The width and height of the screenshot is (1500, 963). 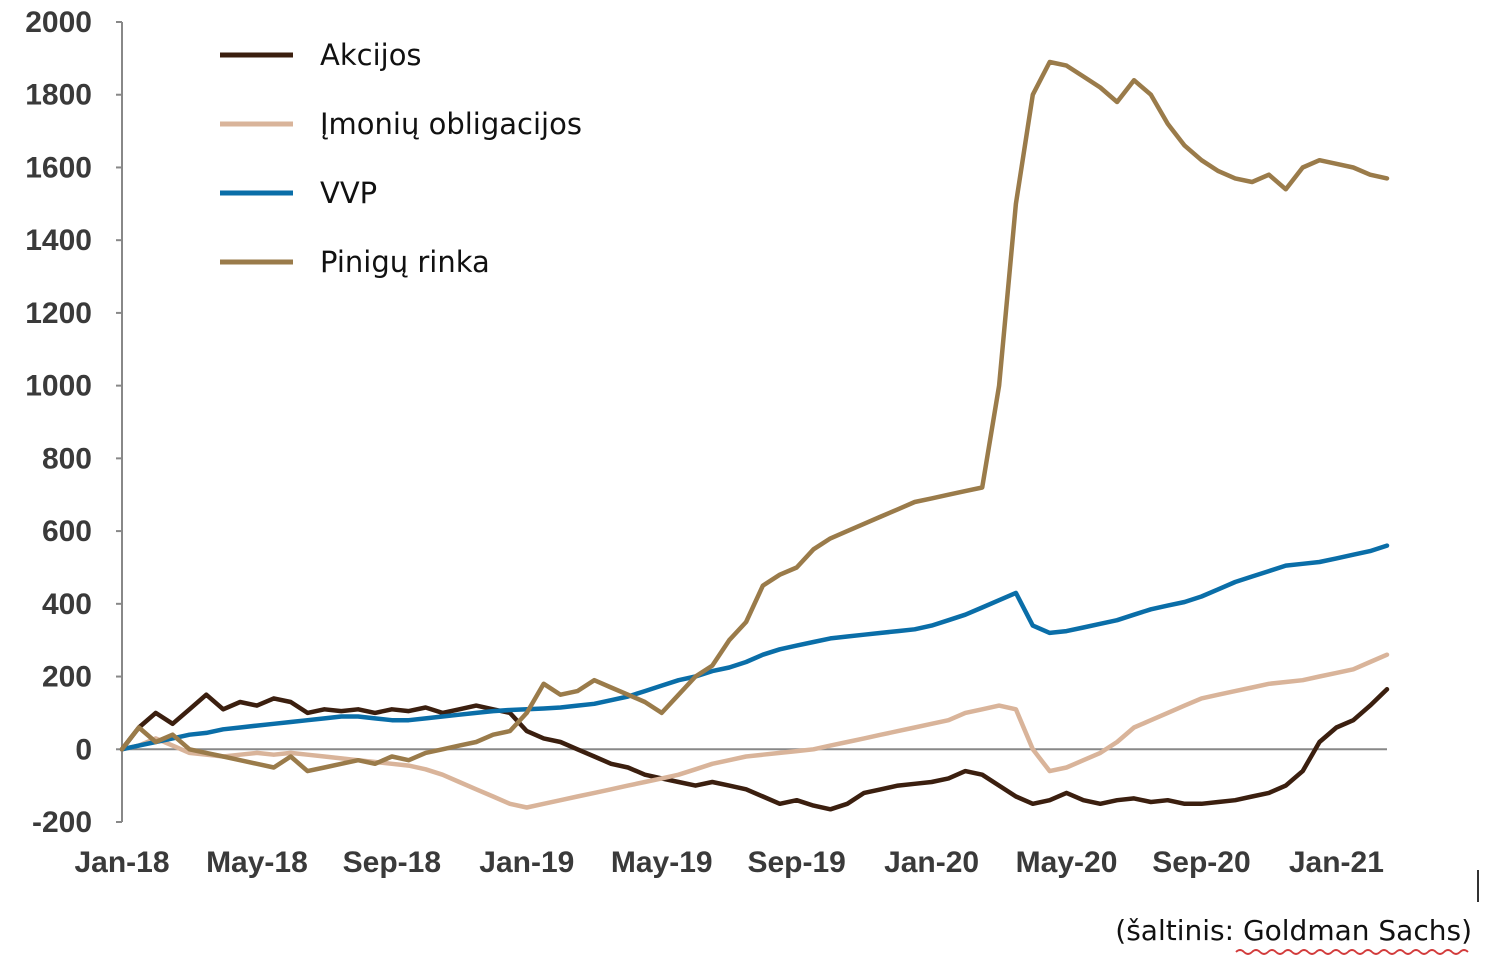 I want to click on source-note: (šaltinis: Goldman Sachs), so click(x=1293, y=930).